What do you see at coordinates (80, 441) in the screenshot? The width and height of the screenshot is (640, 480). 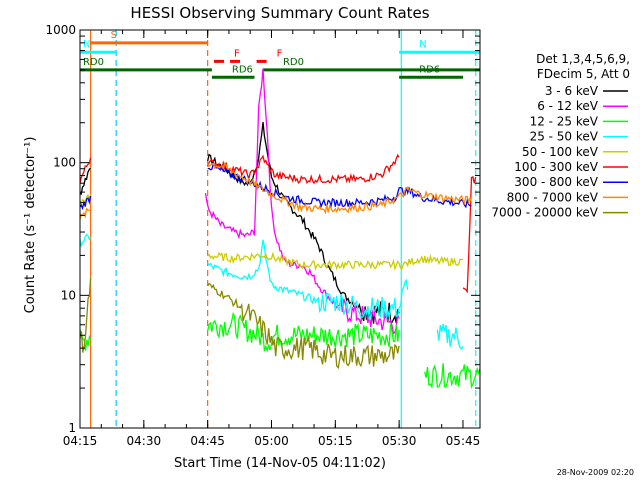 I see `x-tick-label-0: 04:15` at bounding box center [80, 441].